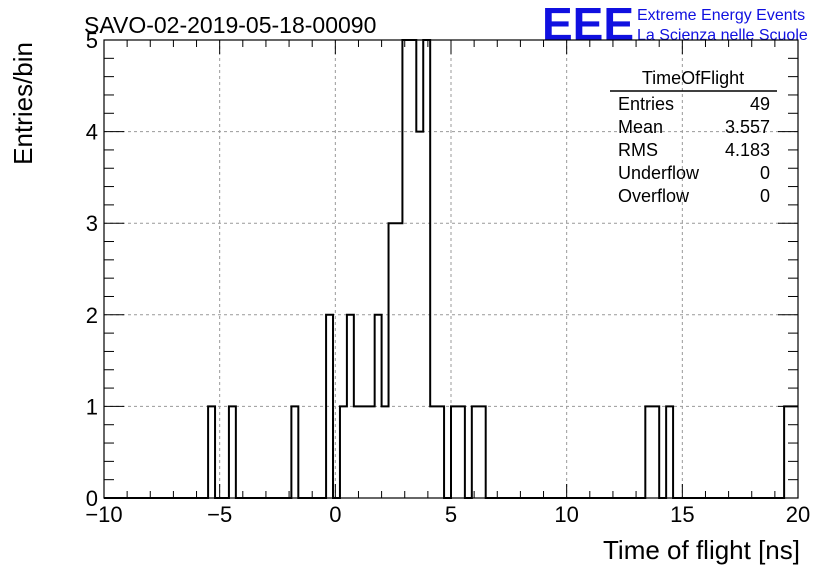  Describe the element at coordinates (721, 15) in the screenshot. I see `eee-logo-line1: Extreme Energy Events` at that location.